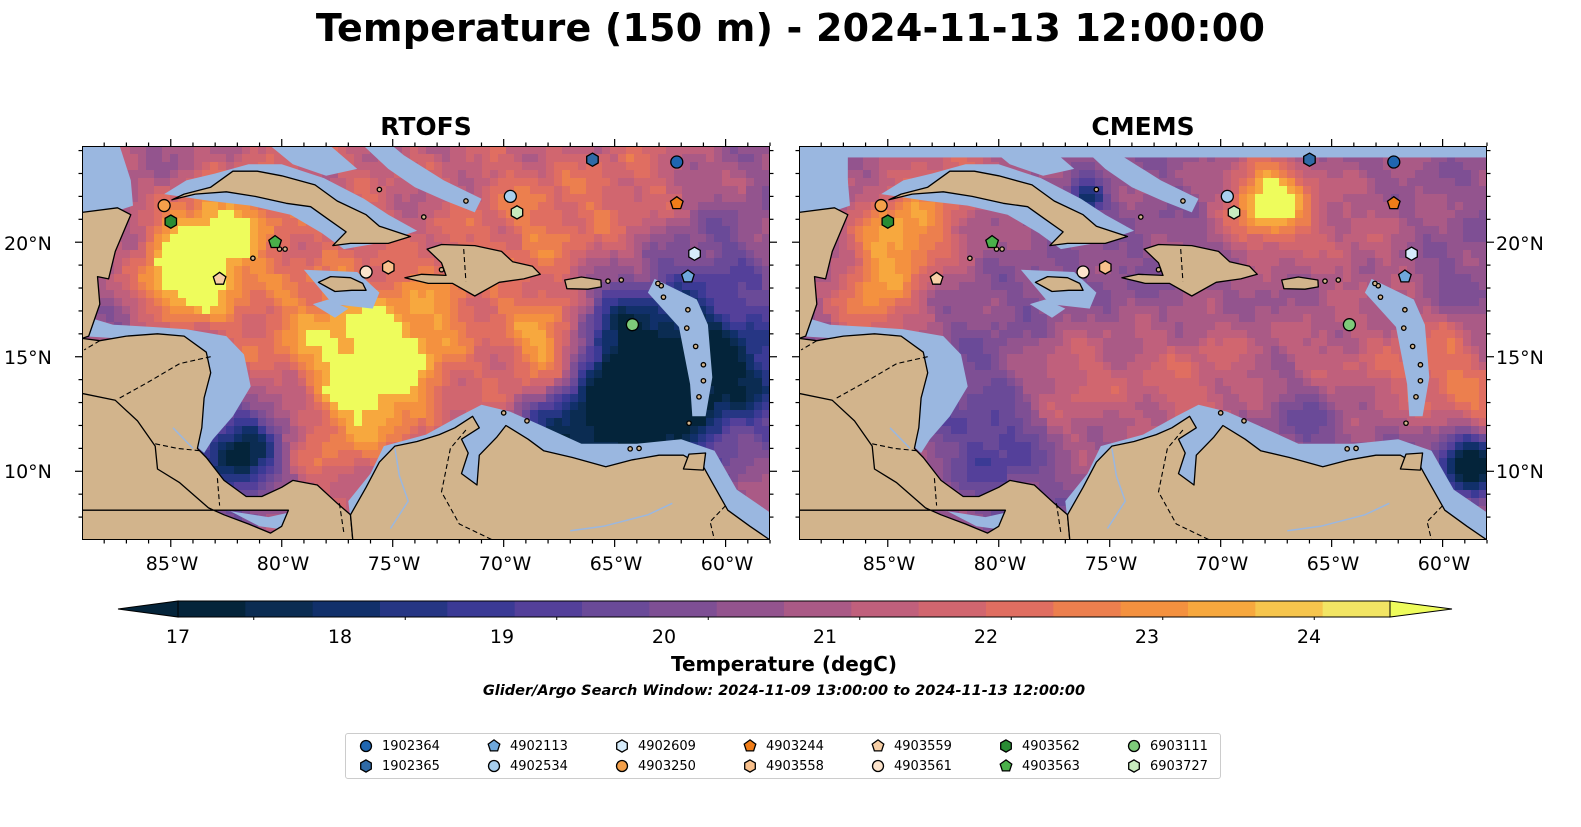  Describe the element at coordinates (411, 746) in the screenshot. I see `legend-label: 1902364` at that location.